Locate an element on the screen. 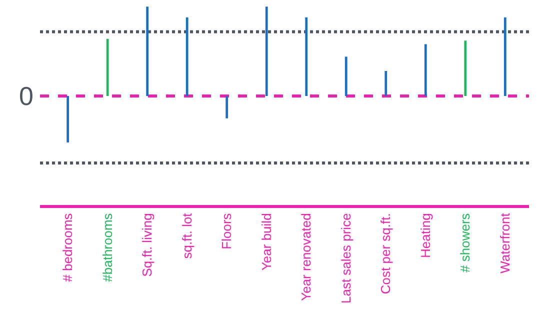 This screenshot has width=551, height=323. x-tick-label: # bedrooms is located at coordinates (68, 247).